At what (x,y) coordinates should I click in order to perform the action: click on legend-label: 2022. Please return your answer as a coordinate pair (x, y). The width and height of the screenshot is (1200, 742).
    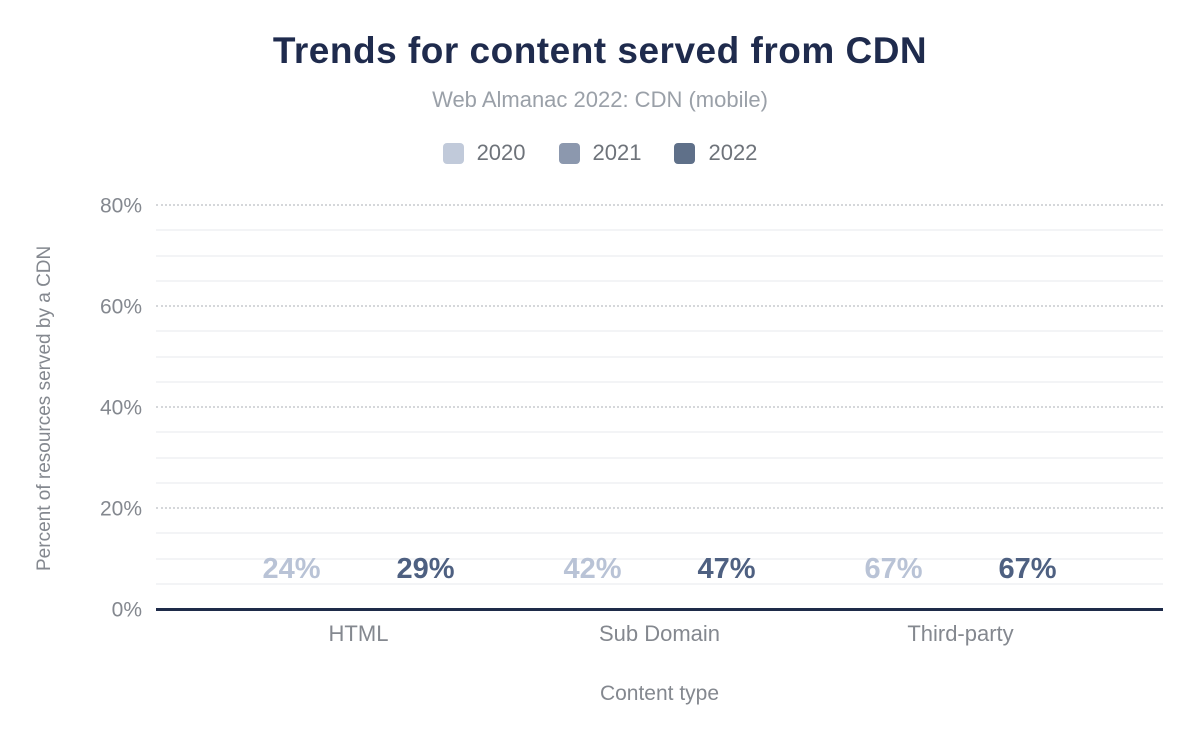
    Looking at the image, I should click on (733, 152).